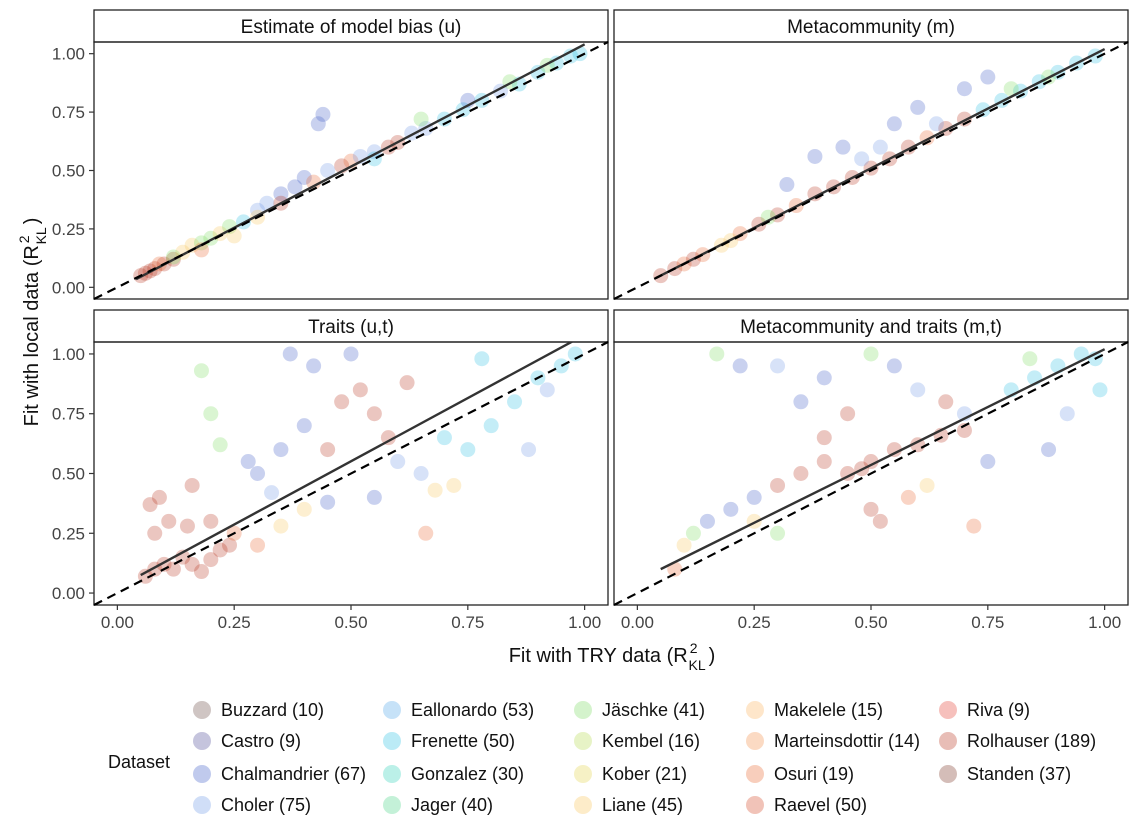  What do you see at coordinates (68, 287) in the screenshot?
I see `y-tick-label: 0.00` at bounding box center [68, 287].